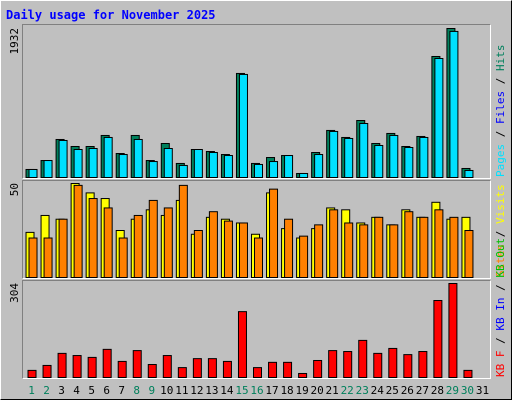 This screenshot has width=512, height=400. I want to click on x-tick-label: 9, so click(151, 390).